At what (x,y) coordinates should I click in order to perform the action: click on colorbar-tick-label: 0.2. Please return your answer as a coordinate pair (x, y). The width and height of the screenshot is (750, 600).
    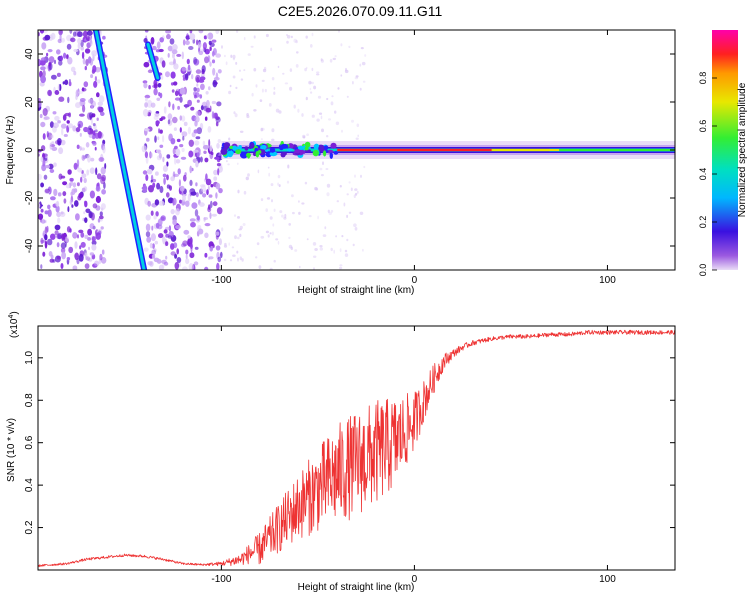
    Looking at the image, I should click on (703, 222).